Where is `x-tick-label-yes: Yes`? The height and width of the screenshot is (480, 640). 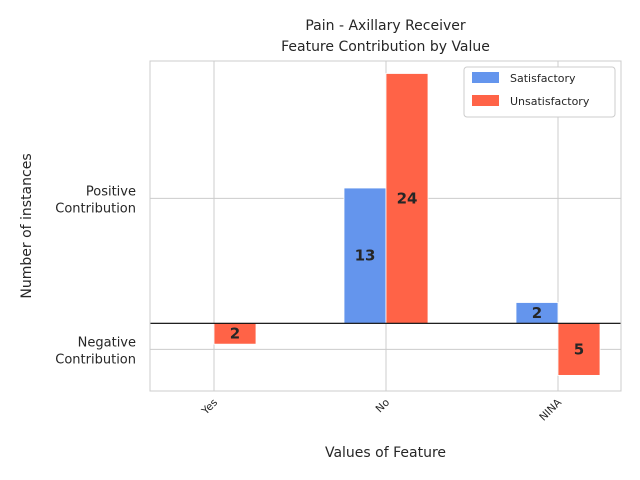 x-tick-label-yes: Yes is located at coordinates (209, 407).